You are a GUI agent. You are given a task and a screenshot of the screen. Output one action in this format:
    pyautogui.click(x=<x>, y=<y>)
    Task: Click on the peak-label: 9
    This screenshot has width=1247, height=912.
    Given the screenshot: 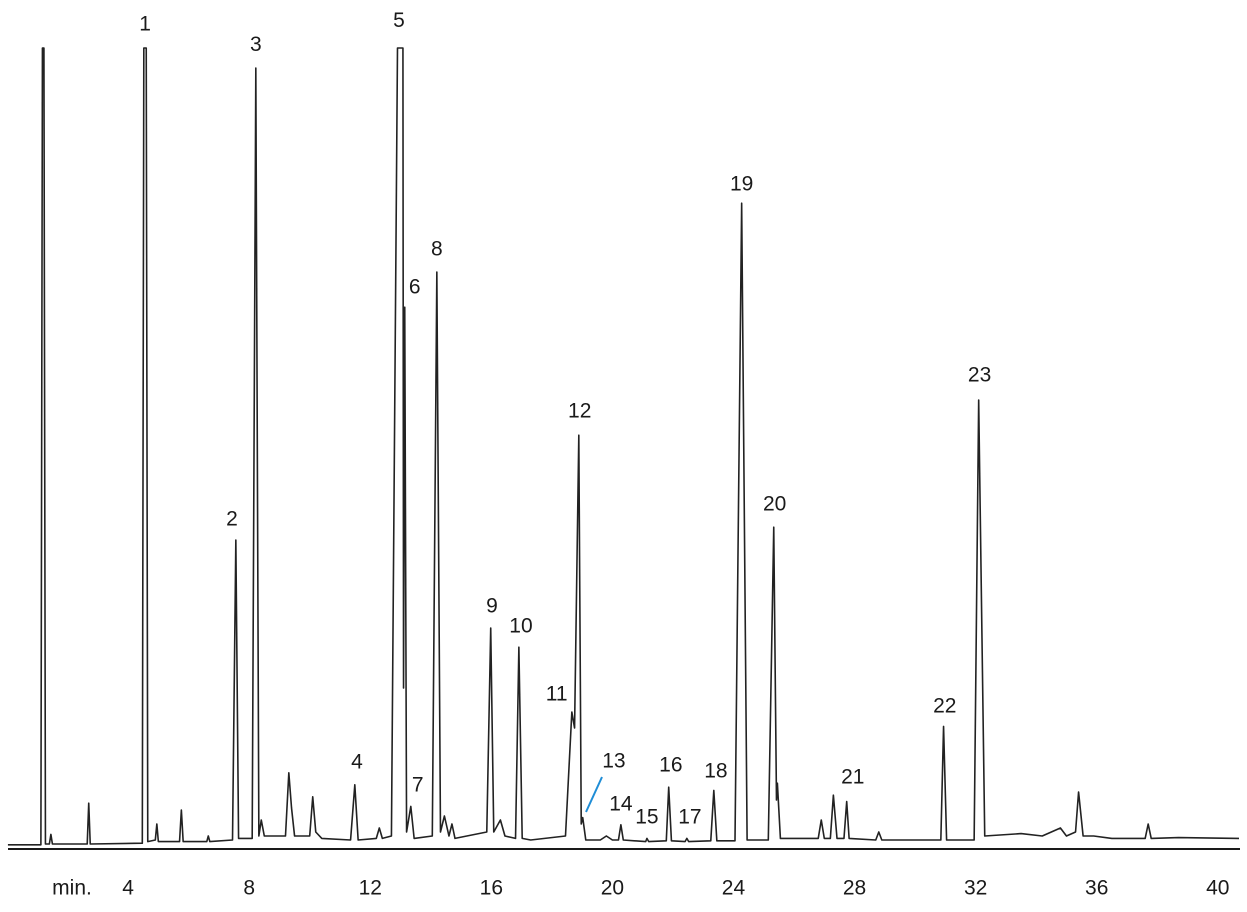 What is the action you would take?
    pyautogui.click(x=492, y=606)
    